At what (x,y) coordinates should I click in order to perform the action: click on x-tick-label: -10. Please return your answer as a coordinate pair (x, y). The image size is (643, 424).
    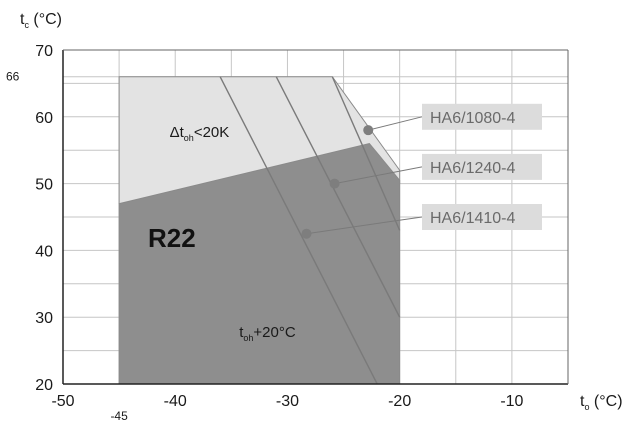
    Looking at the image, I should click on (511, 401).